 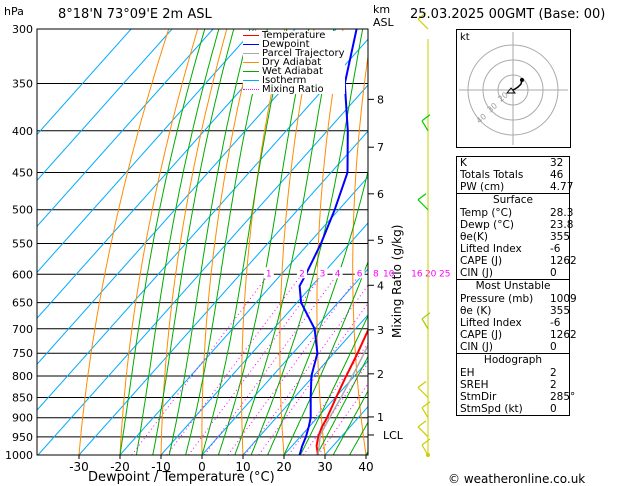 I want to click on temperature-tick-label: -10, so click(x=161, y=467).